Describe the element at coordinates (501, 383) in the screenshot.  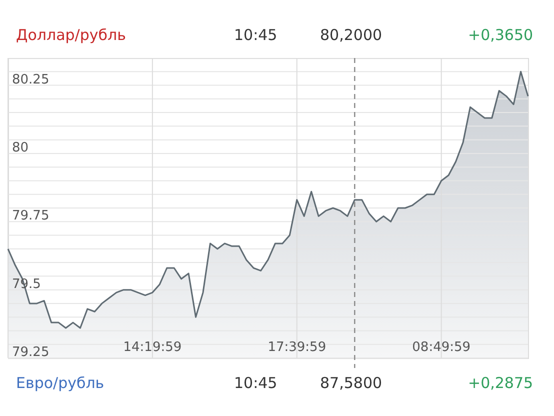
I see `text: +0,2875` at that location.